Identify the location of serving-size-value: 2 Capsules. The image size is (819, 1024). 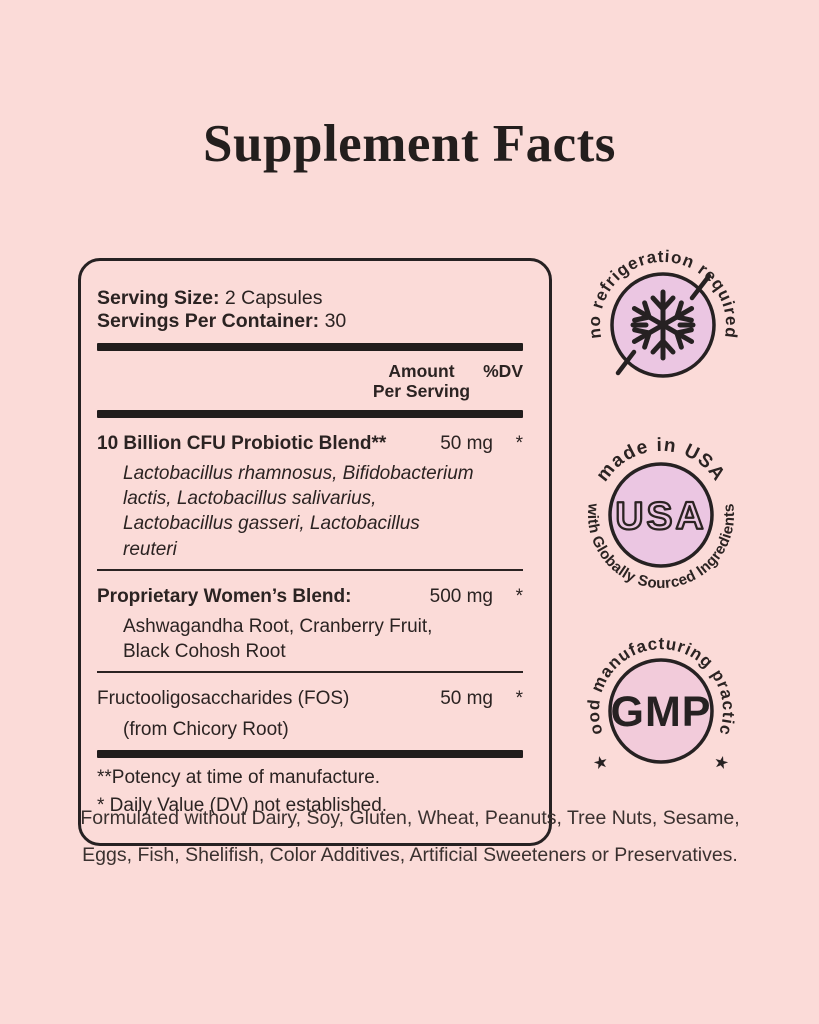
(273, 298).